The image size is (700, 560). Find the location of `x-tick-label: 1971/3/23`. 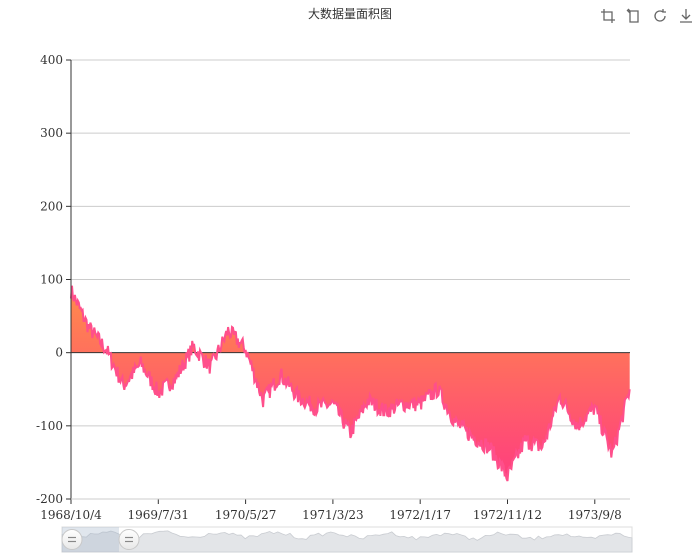

x-tick-label: 1971/3/23 is located at coordinates (333, 515).